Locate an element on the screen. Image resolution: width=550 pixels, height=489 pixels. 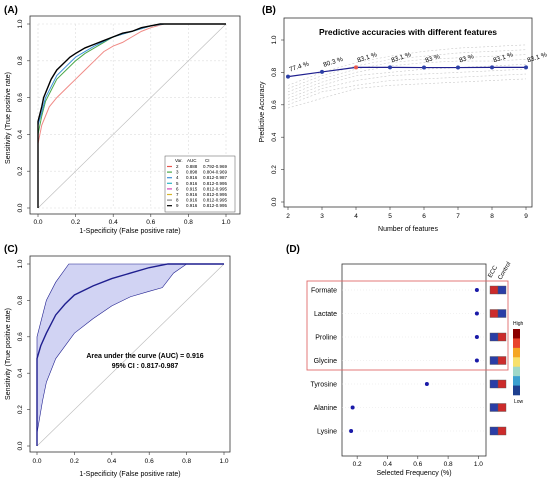
highlight-box is located at coordinates (407, 325).